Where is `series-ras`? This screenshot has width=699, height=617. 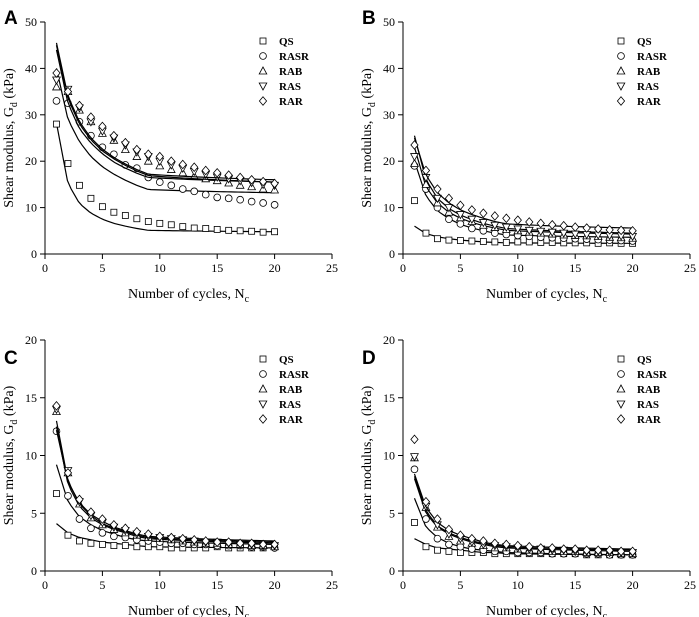 series-ras is located at coordinates (166, 118).